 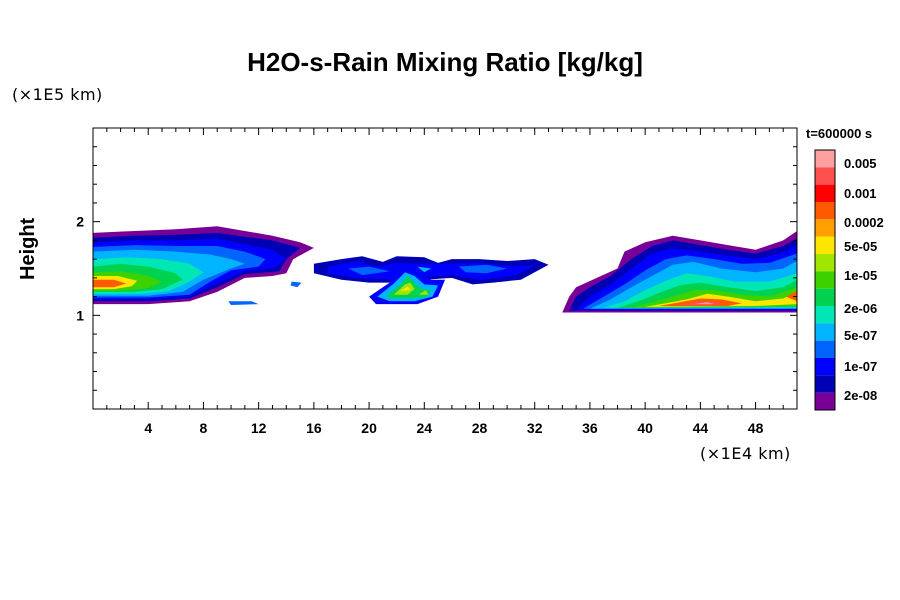 I want to click on y-axis-scale-label: (×1E5 km), so click(x=57, y=94).